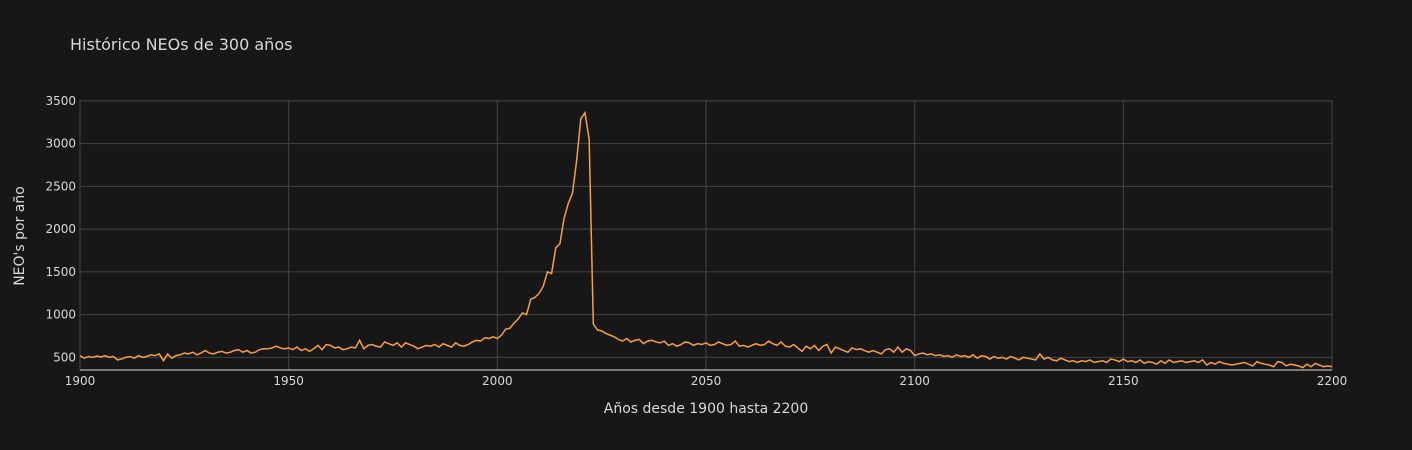 This screenshot has height=450, width=1412. Describe the element at coordinates (60, 144) in the screenshot. I see `y-tick-label: 3000` at that location.